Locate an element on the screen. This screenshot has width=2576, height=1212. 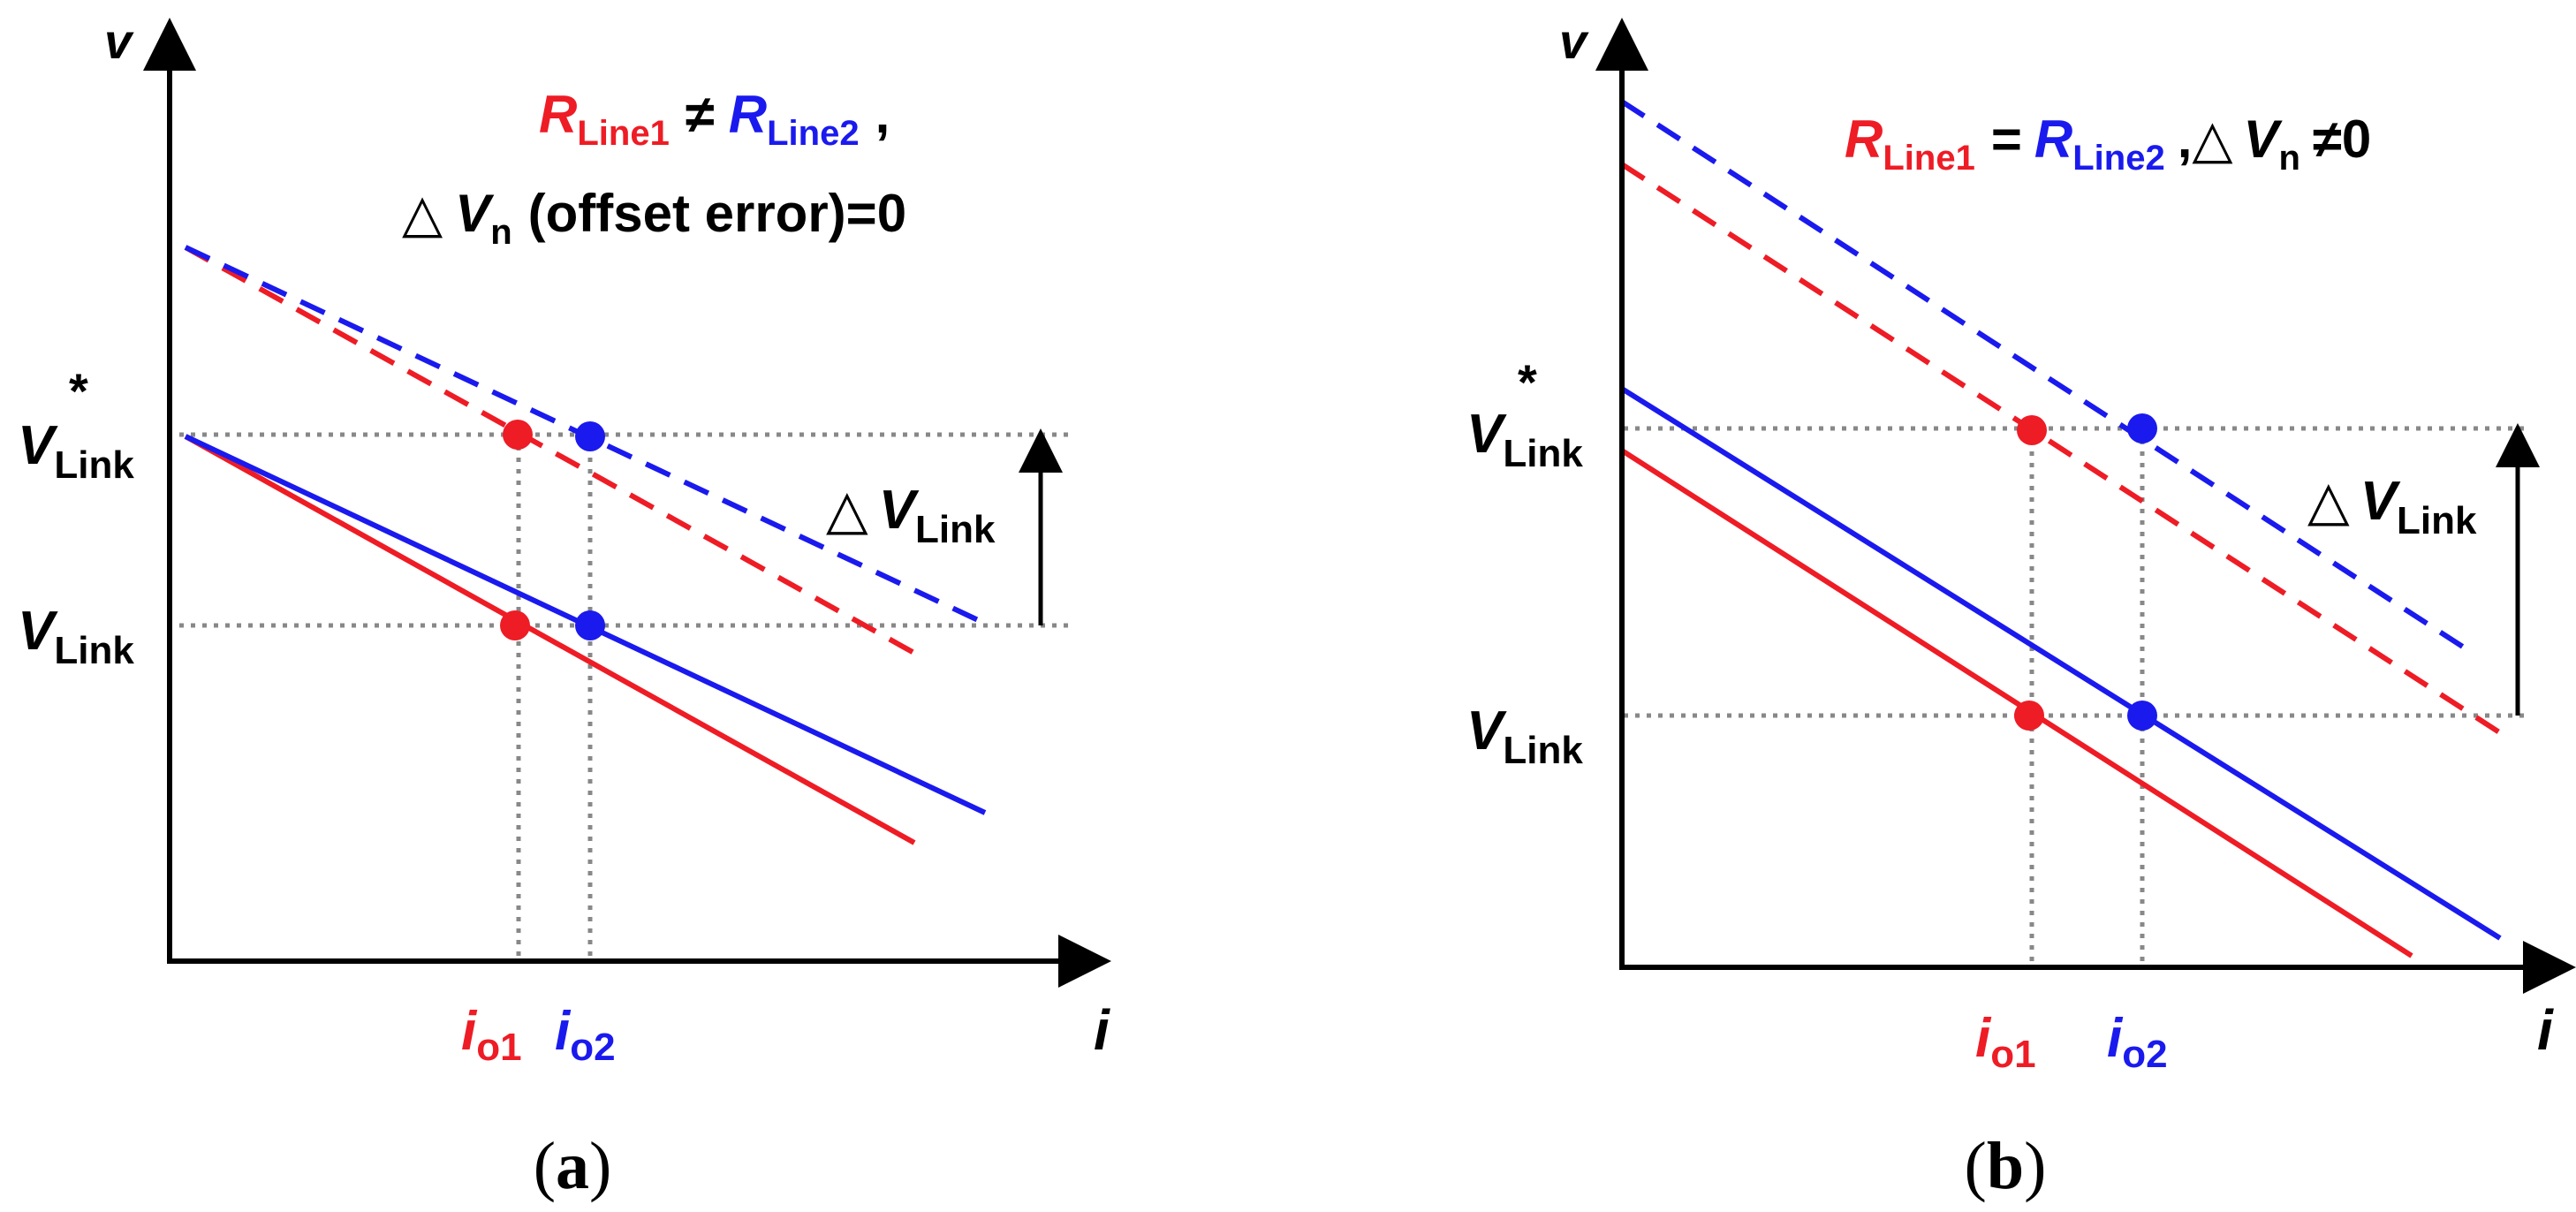
v-link-label-b: VLink is located at coordinates (1525, 736).